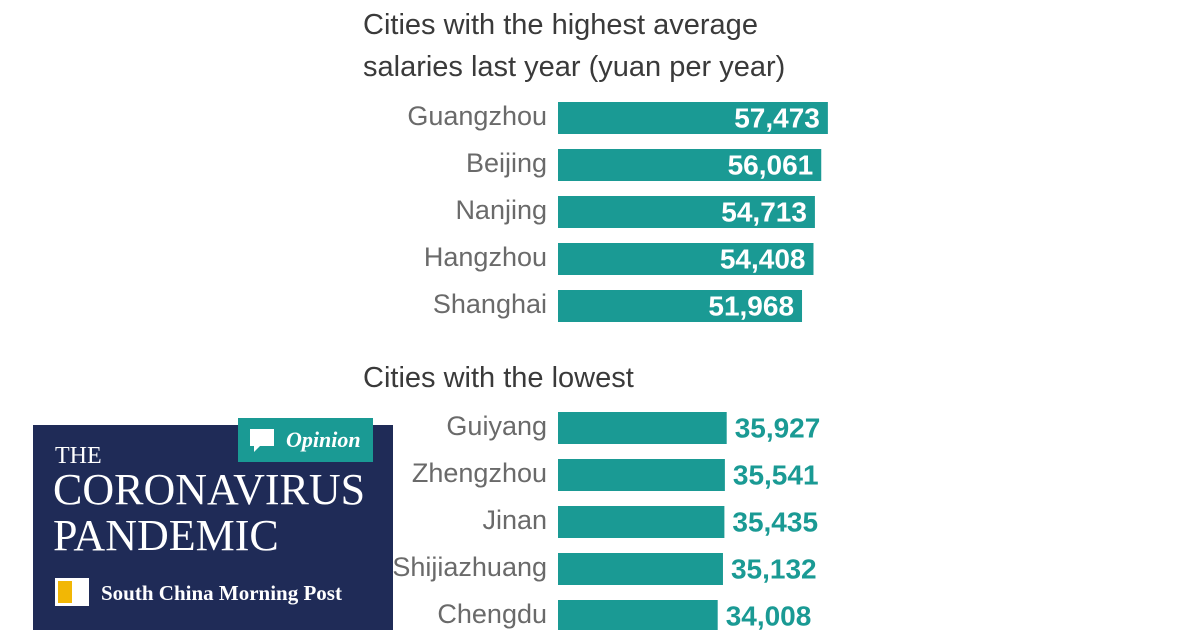 This screenshot has height=630, width=1200. Describe the element at coordinates (751, 305) in the screenshot. I see `data-label: 51,968` at that location.